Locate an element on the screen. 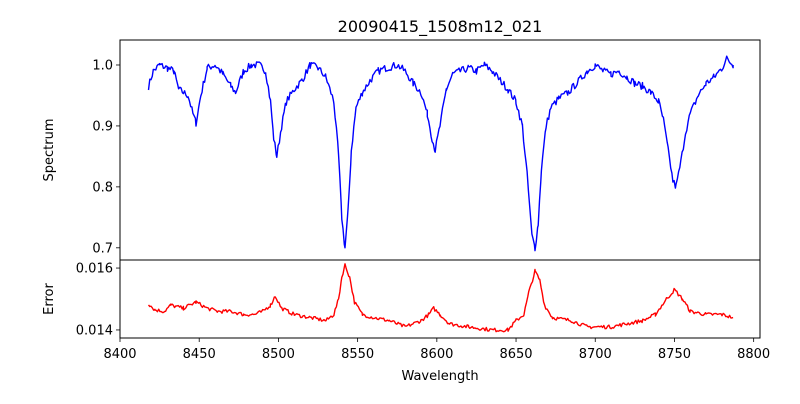 This screenshot has height=404, width=800. y-tick-label: 0.8 is located at coordinates (102, 187).